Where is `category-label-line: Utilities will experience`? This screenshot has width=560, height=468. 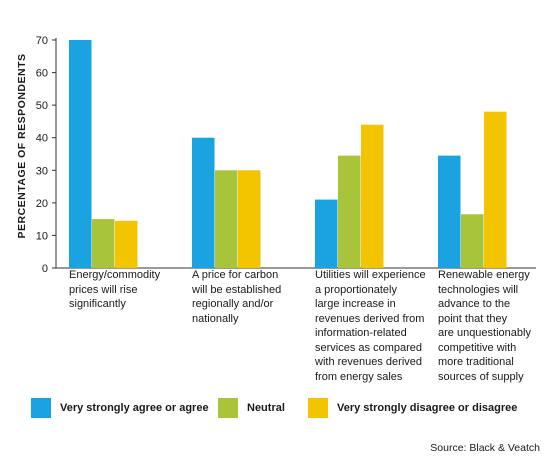
category-label-line: Utilities will experience is located at coordinates (370, 275).